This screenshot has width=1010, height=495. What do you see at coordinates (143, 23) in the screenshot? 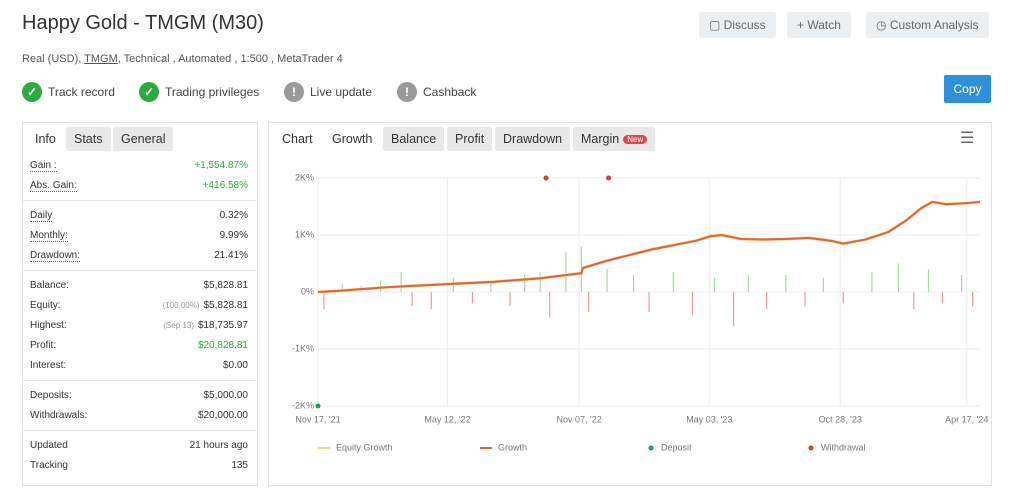
I see `page-title: Happy Gold - TMGM (M30)` at bounding box center [143, 23].